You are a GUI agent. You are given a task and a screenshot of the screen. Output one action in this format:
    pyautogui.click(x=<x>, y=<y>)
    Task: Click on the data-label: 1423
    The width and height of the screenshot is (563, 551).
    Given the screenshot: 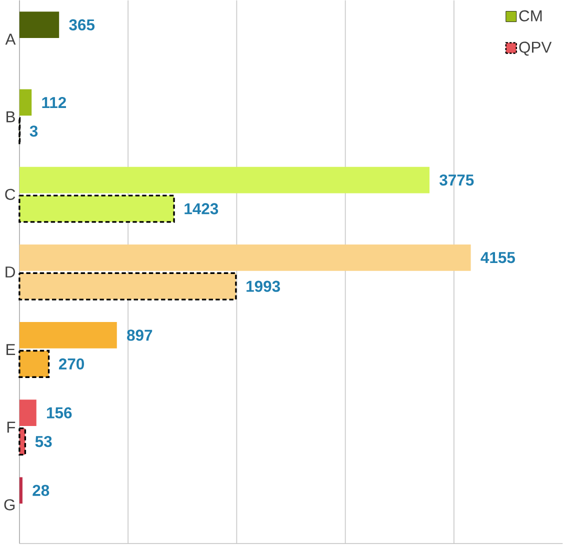 What is the action you would take?
    pyautogui.click(x=201, y=208)
    